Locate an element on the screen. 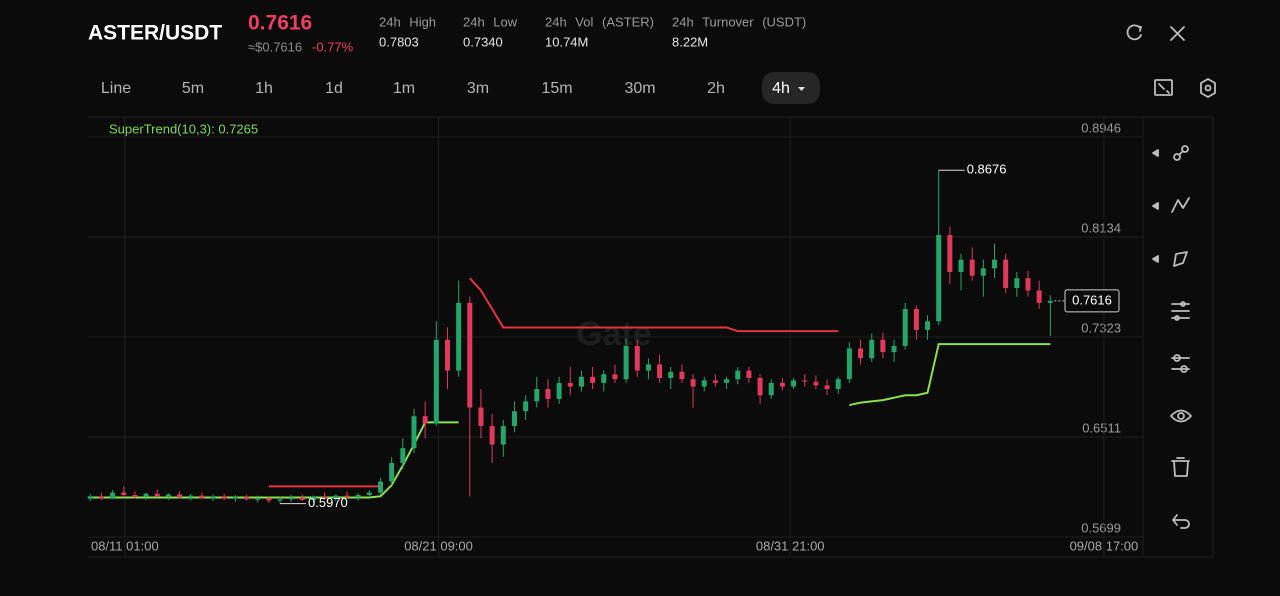 This screenshot has height=596, width=1280. tab: 15m is located at coordinates (556, 88).